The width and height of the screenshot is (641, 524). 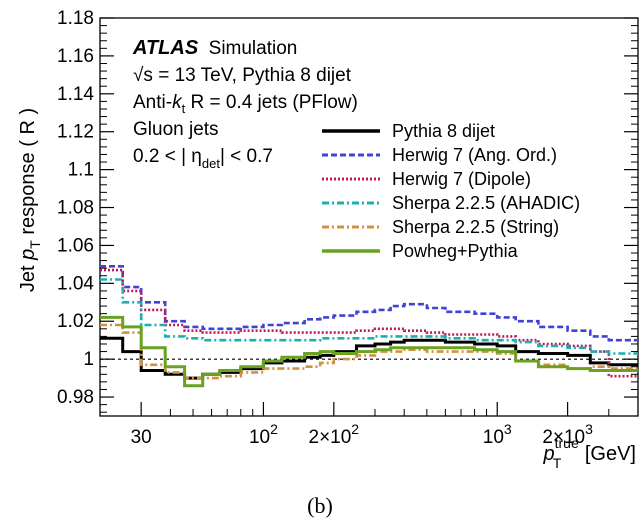 What do you see at coordinates (75, 94) in the screenshot?
I see `y-tick-label-9: 1.14` at bounding box center [75, 94].